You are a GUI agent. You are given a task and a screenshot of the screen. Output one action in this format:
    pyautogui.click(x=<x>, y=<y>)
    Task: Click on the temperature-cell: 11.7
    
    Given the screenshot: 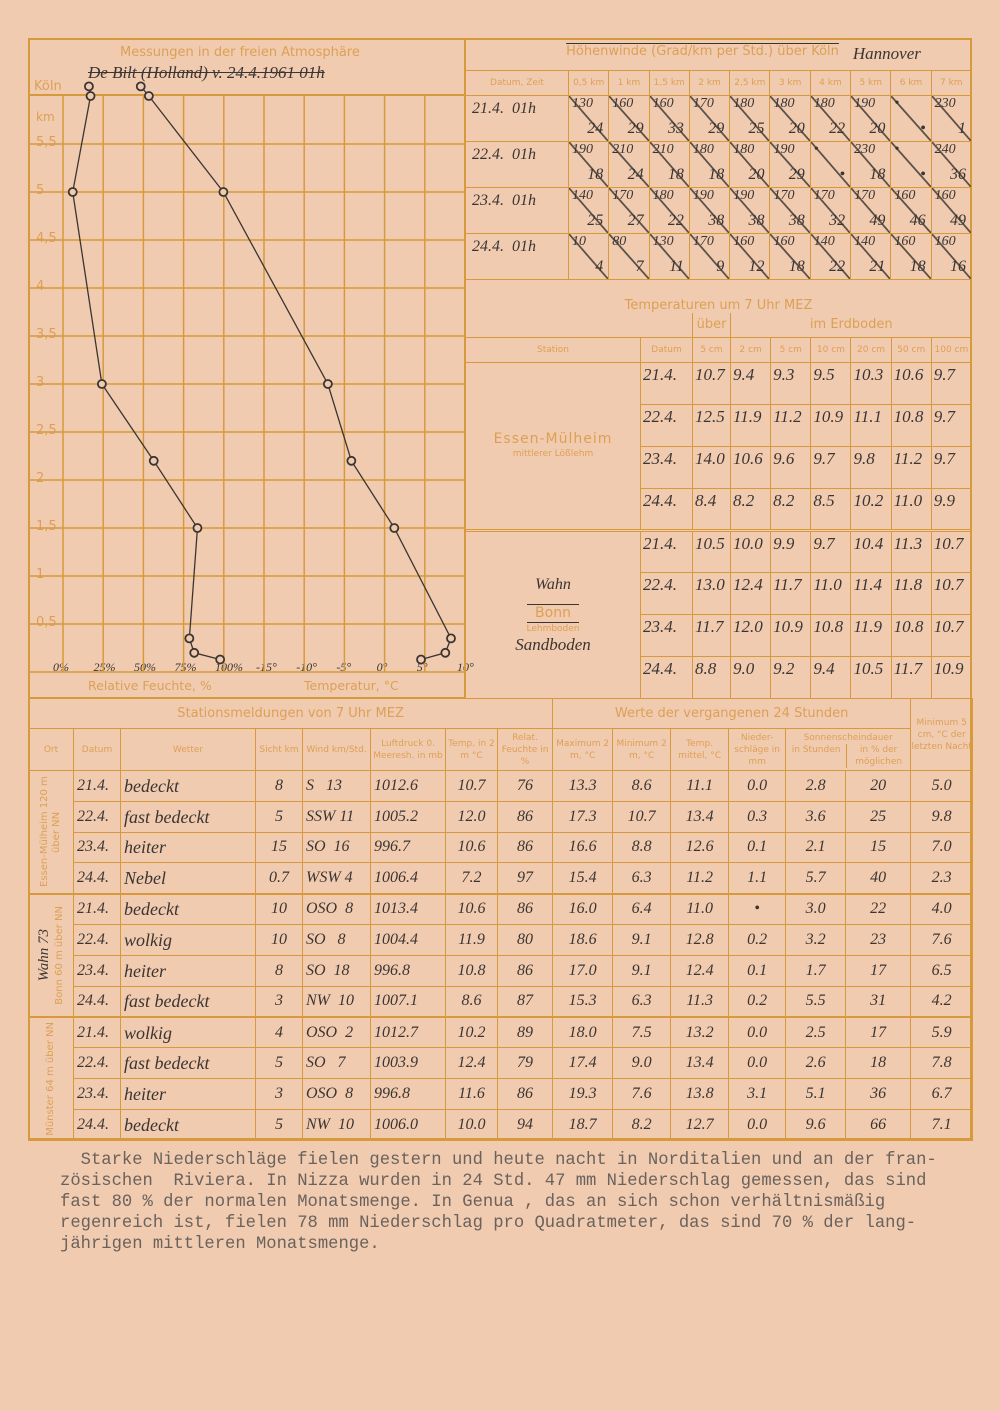 What is the action you would take?
    pyautogui.click(x=911, y=677)
    